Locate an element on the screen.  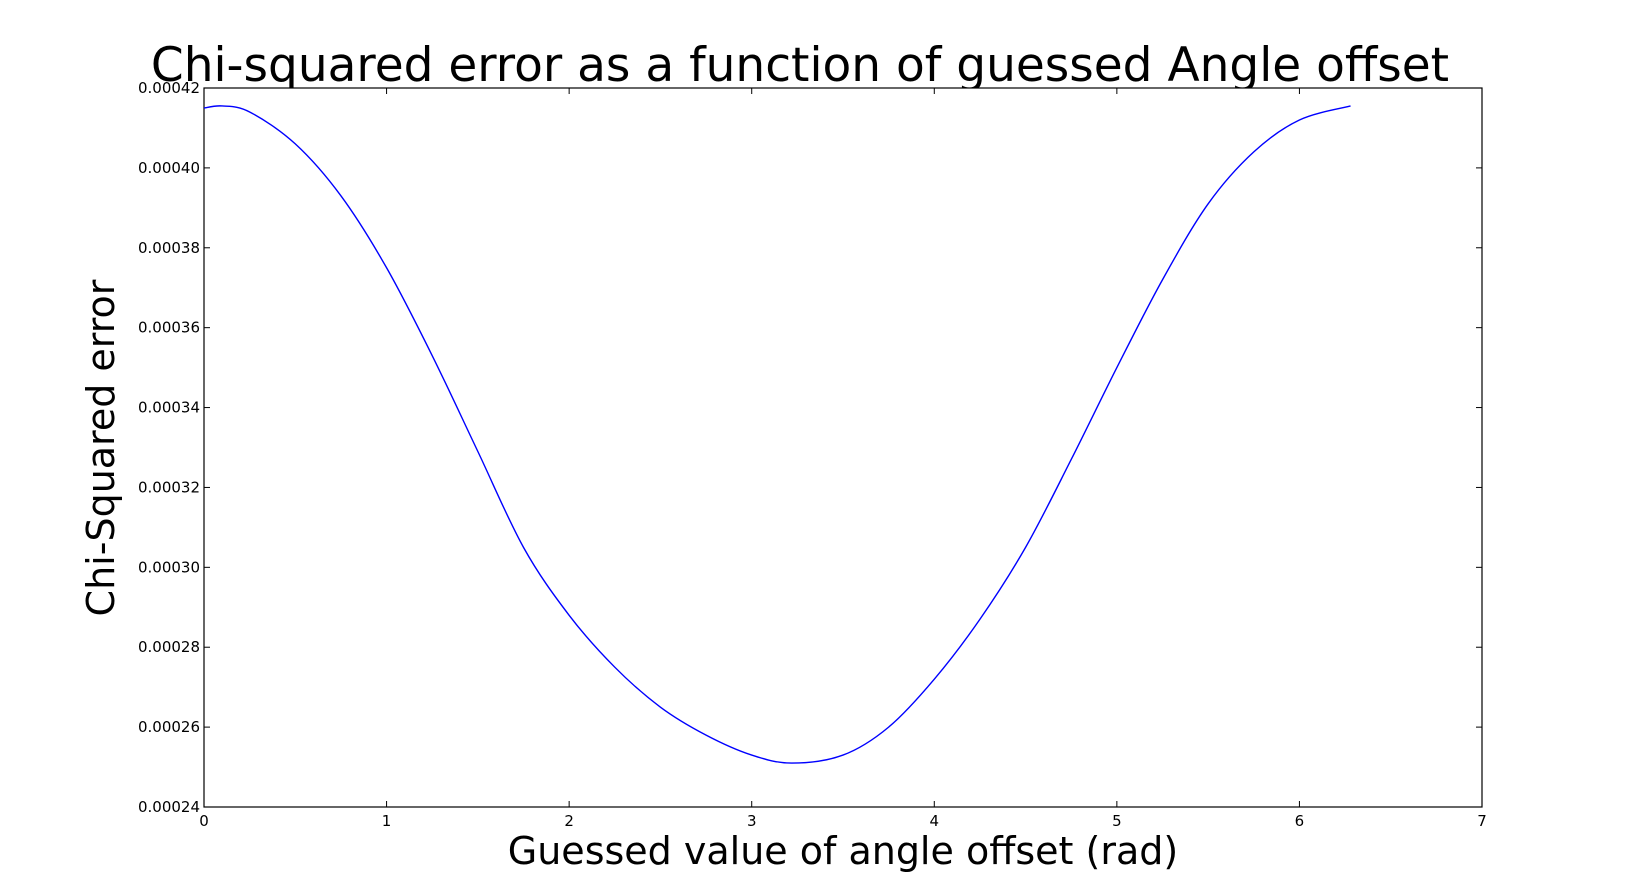
y-tick-label: 0.00034 is located at coordinates (169, 408).